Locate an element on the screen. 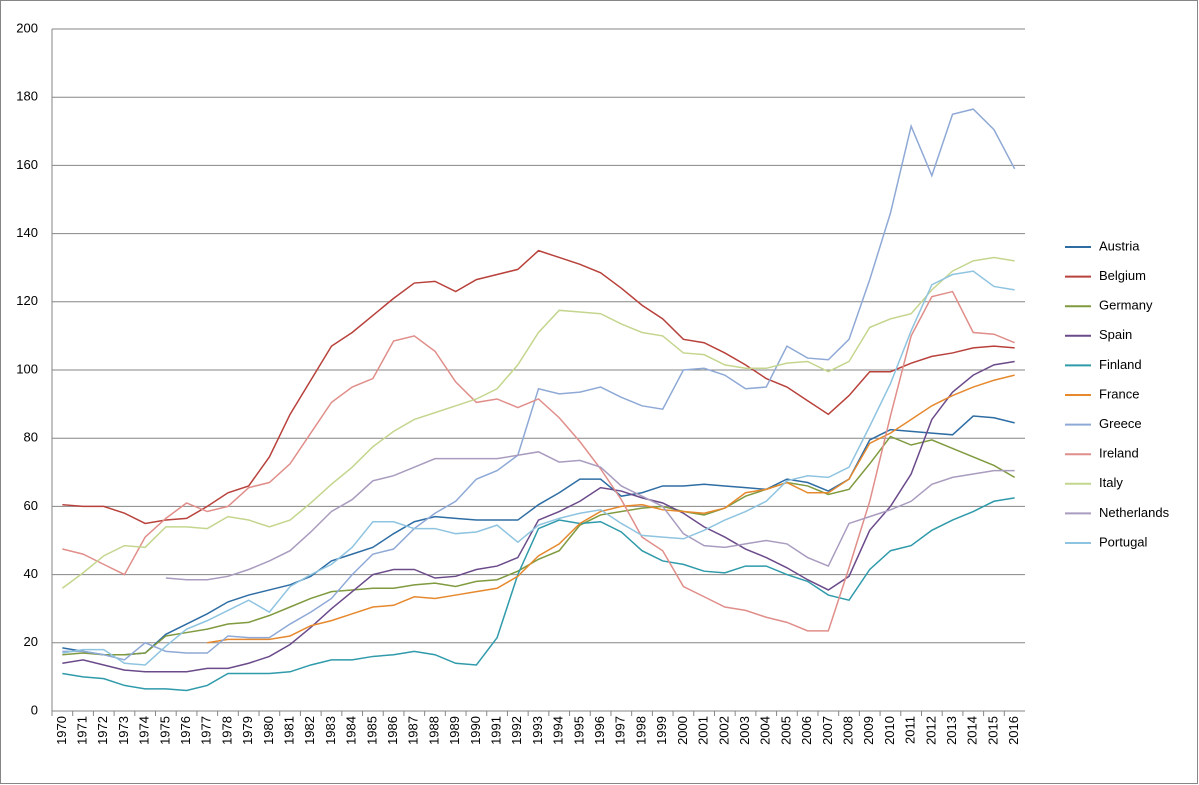  y-tick-label: 0 is located at coordinates (34, 709).